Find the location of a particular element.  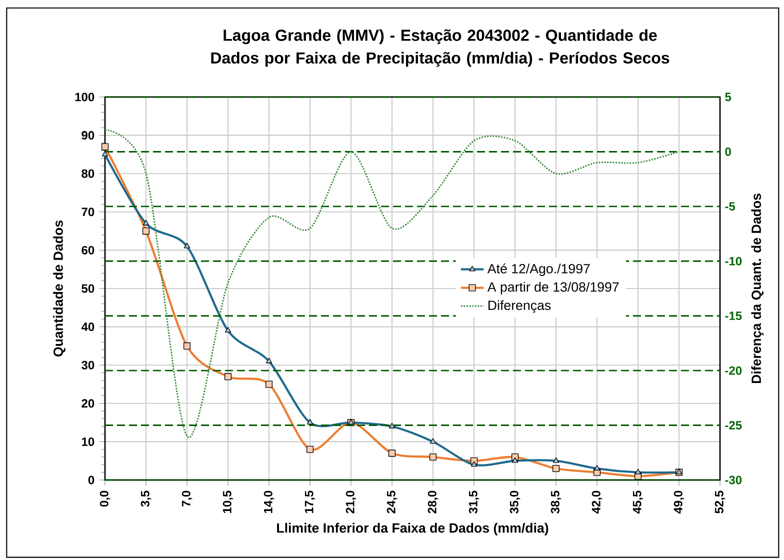

y2-tick-label: -15 is located at coordinates (733, 316).